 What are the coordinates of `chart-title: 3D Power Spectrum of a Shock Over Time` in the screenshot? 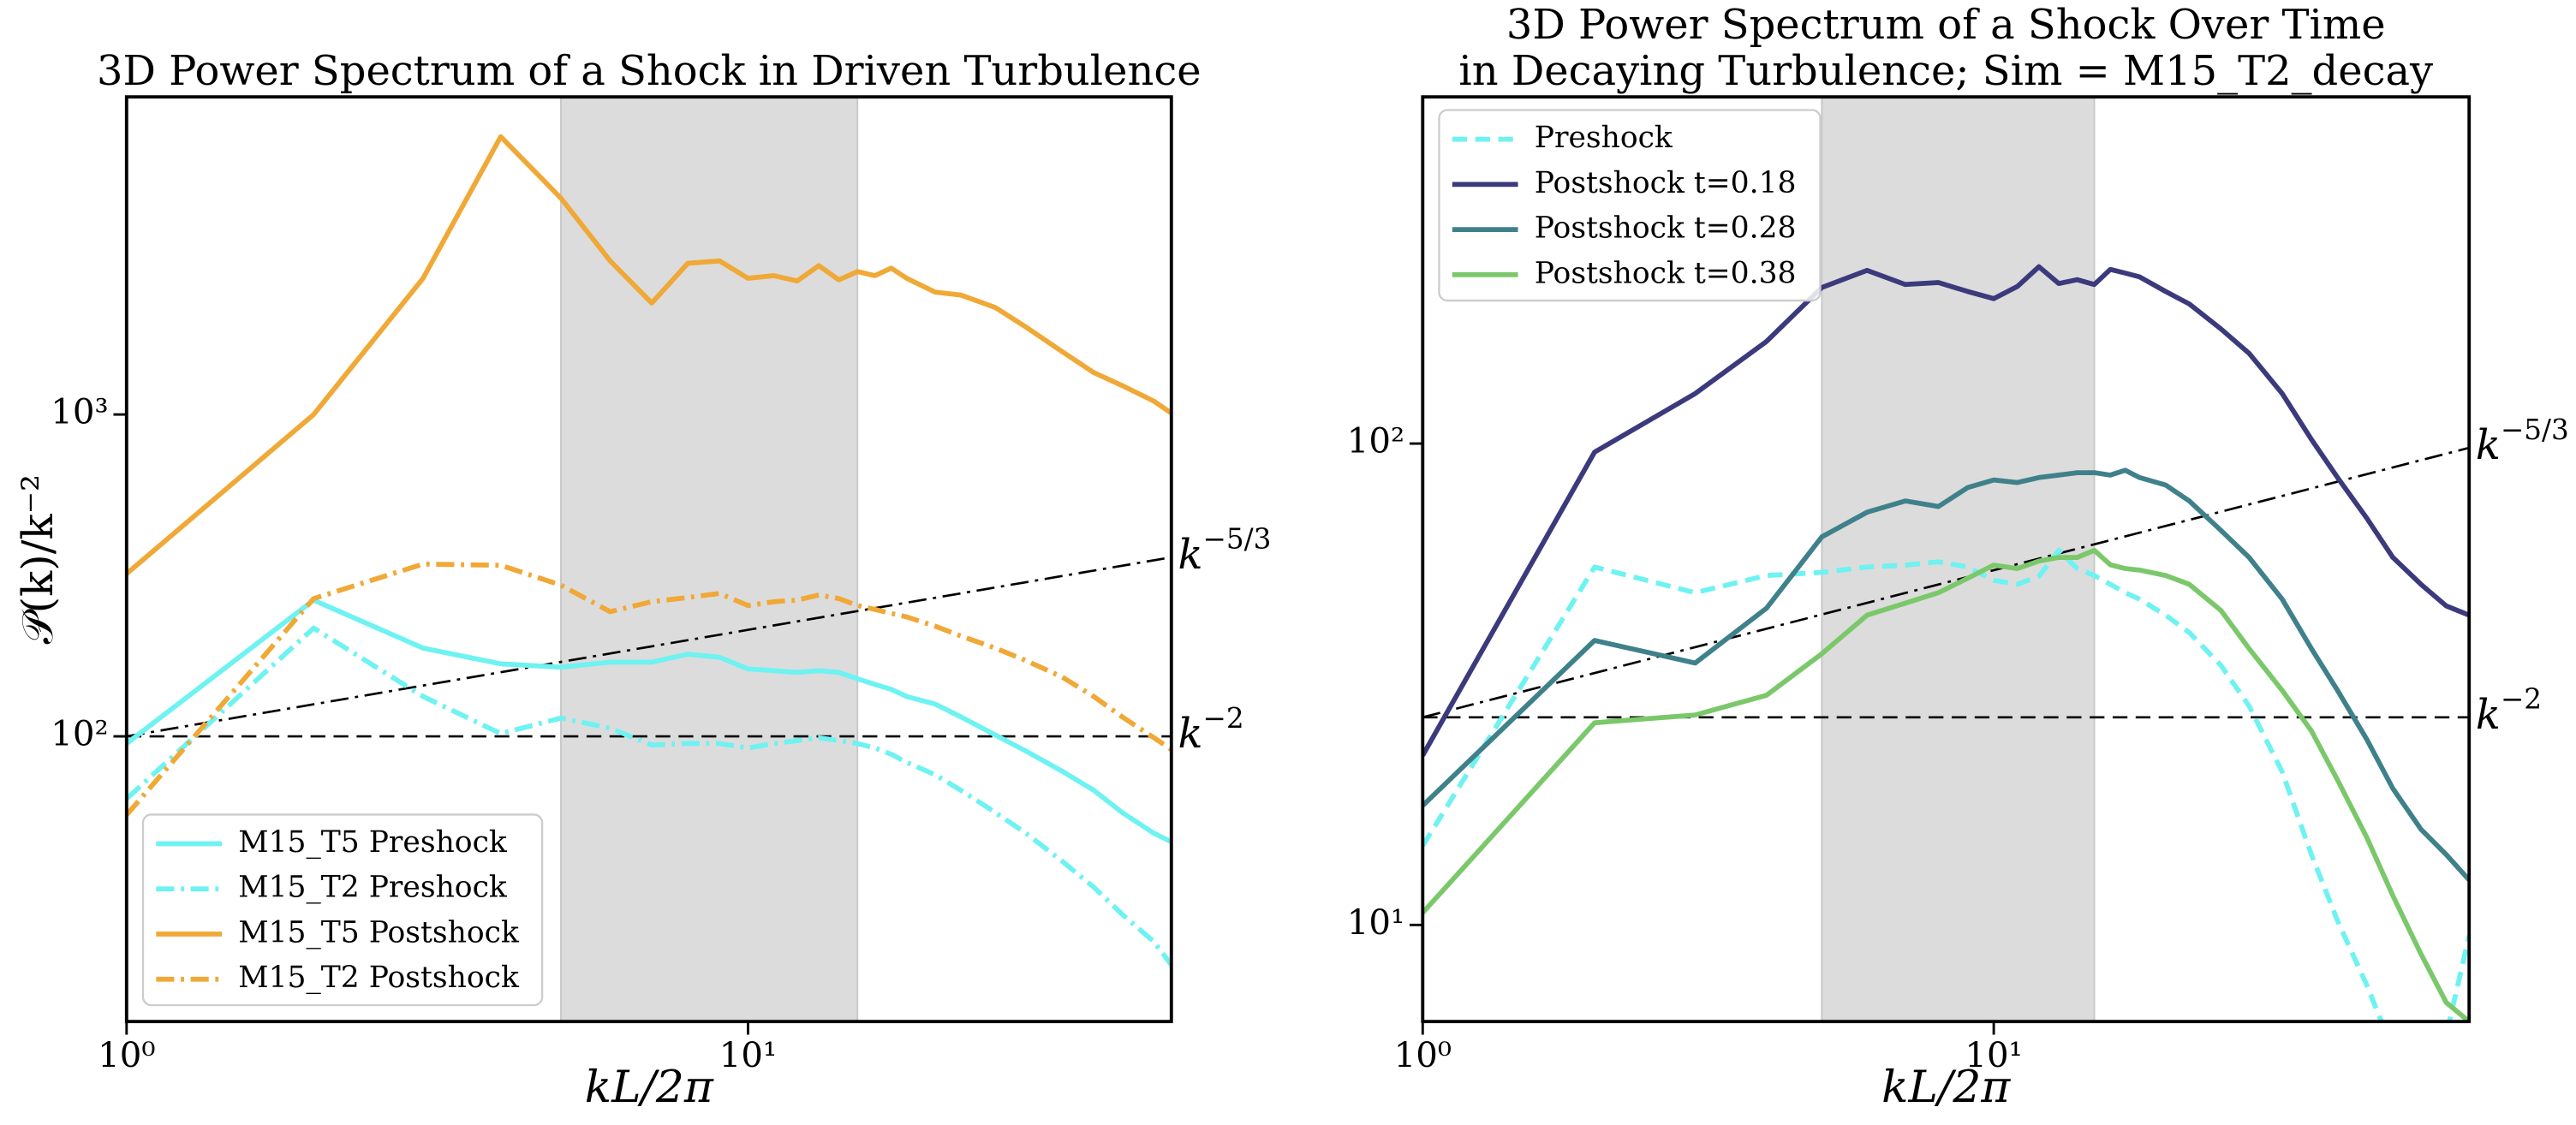 It's located at (1946, 25).